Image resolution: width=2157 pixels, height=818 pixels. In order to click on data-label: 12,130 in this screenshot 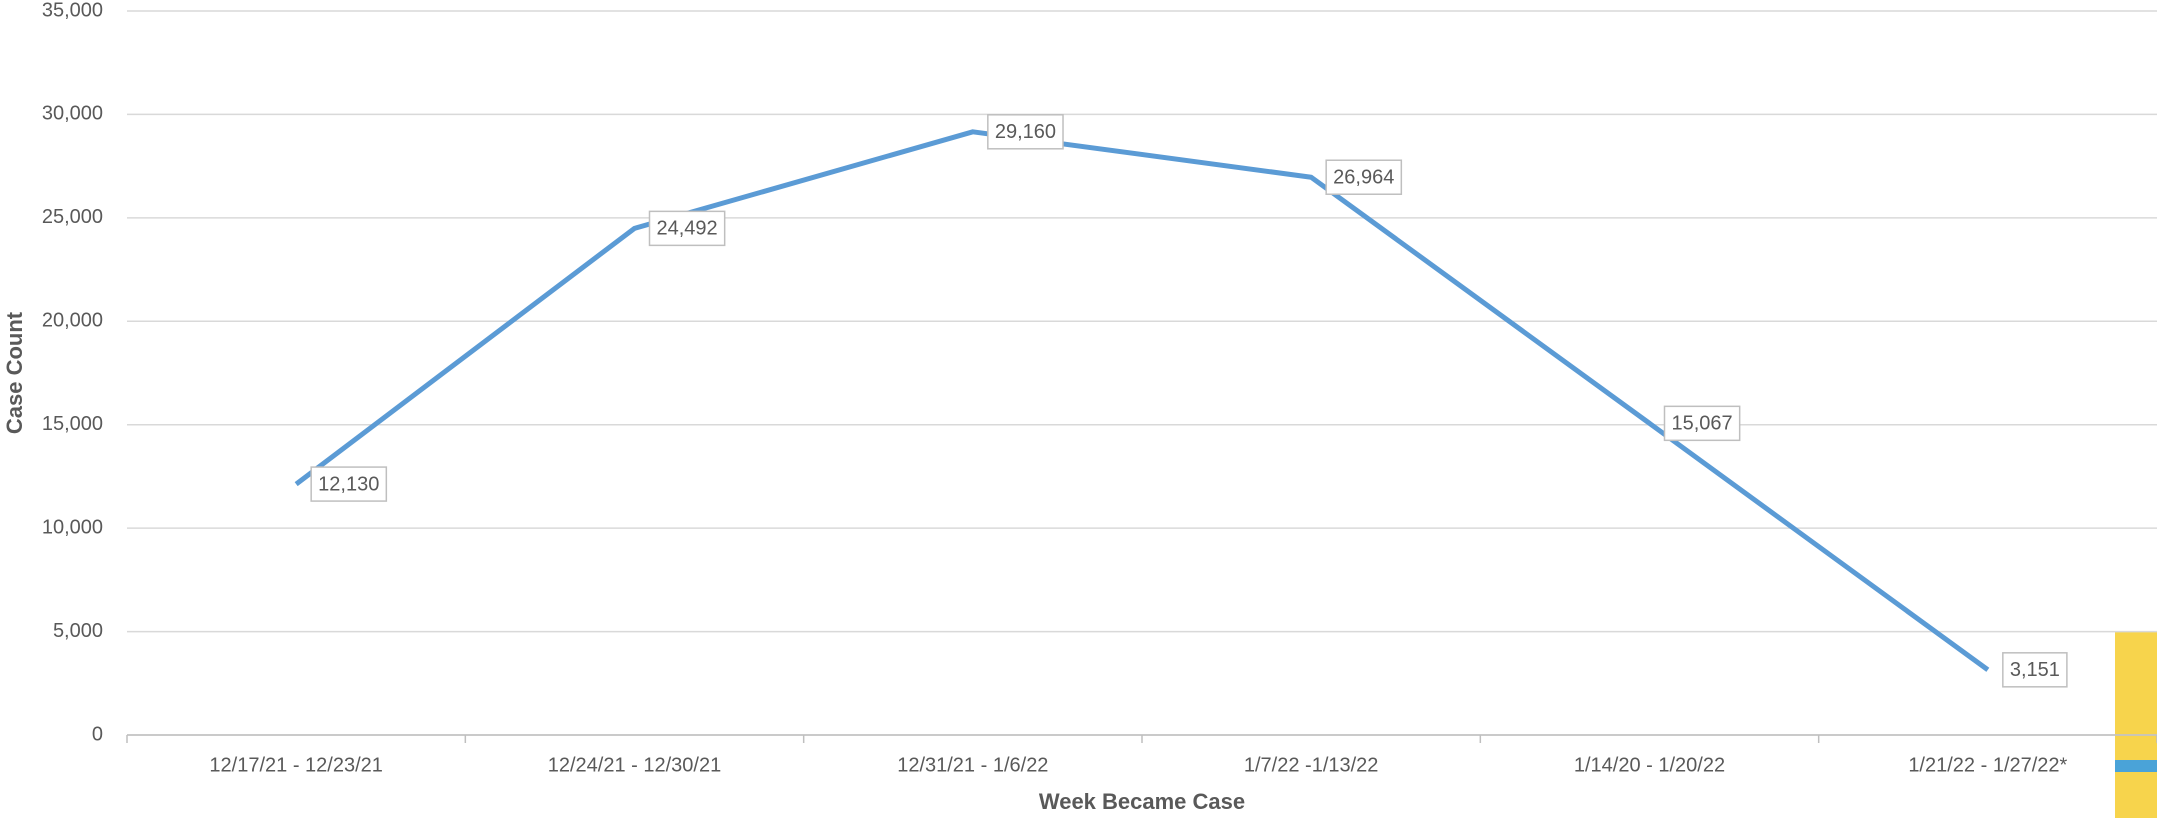, I will do `click(348, 484)`.